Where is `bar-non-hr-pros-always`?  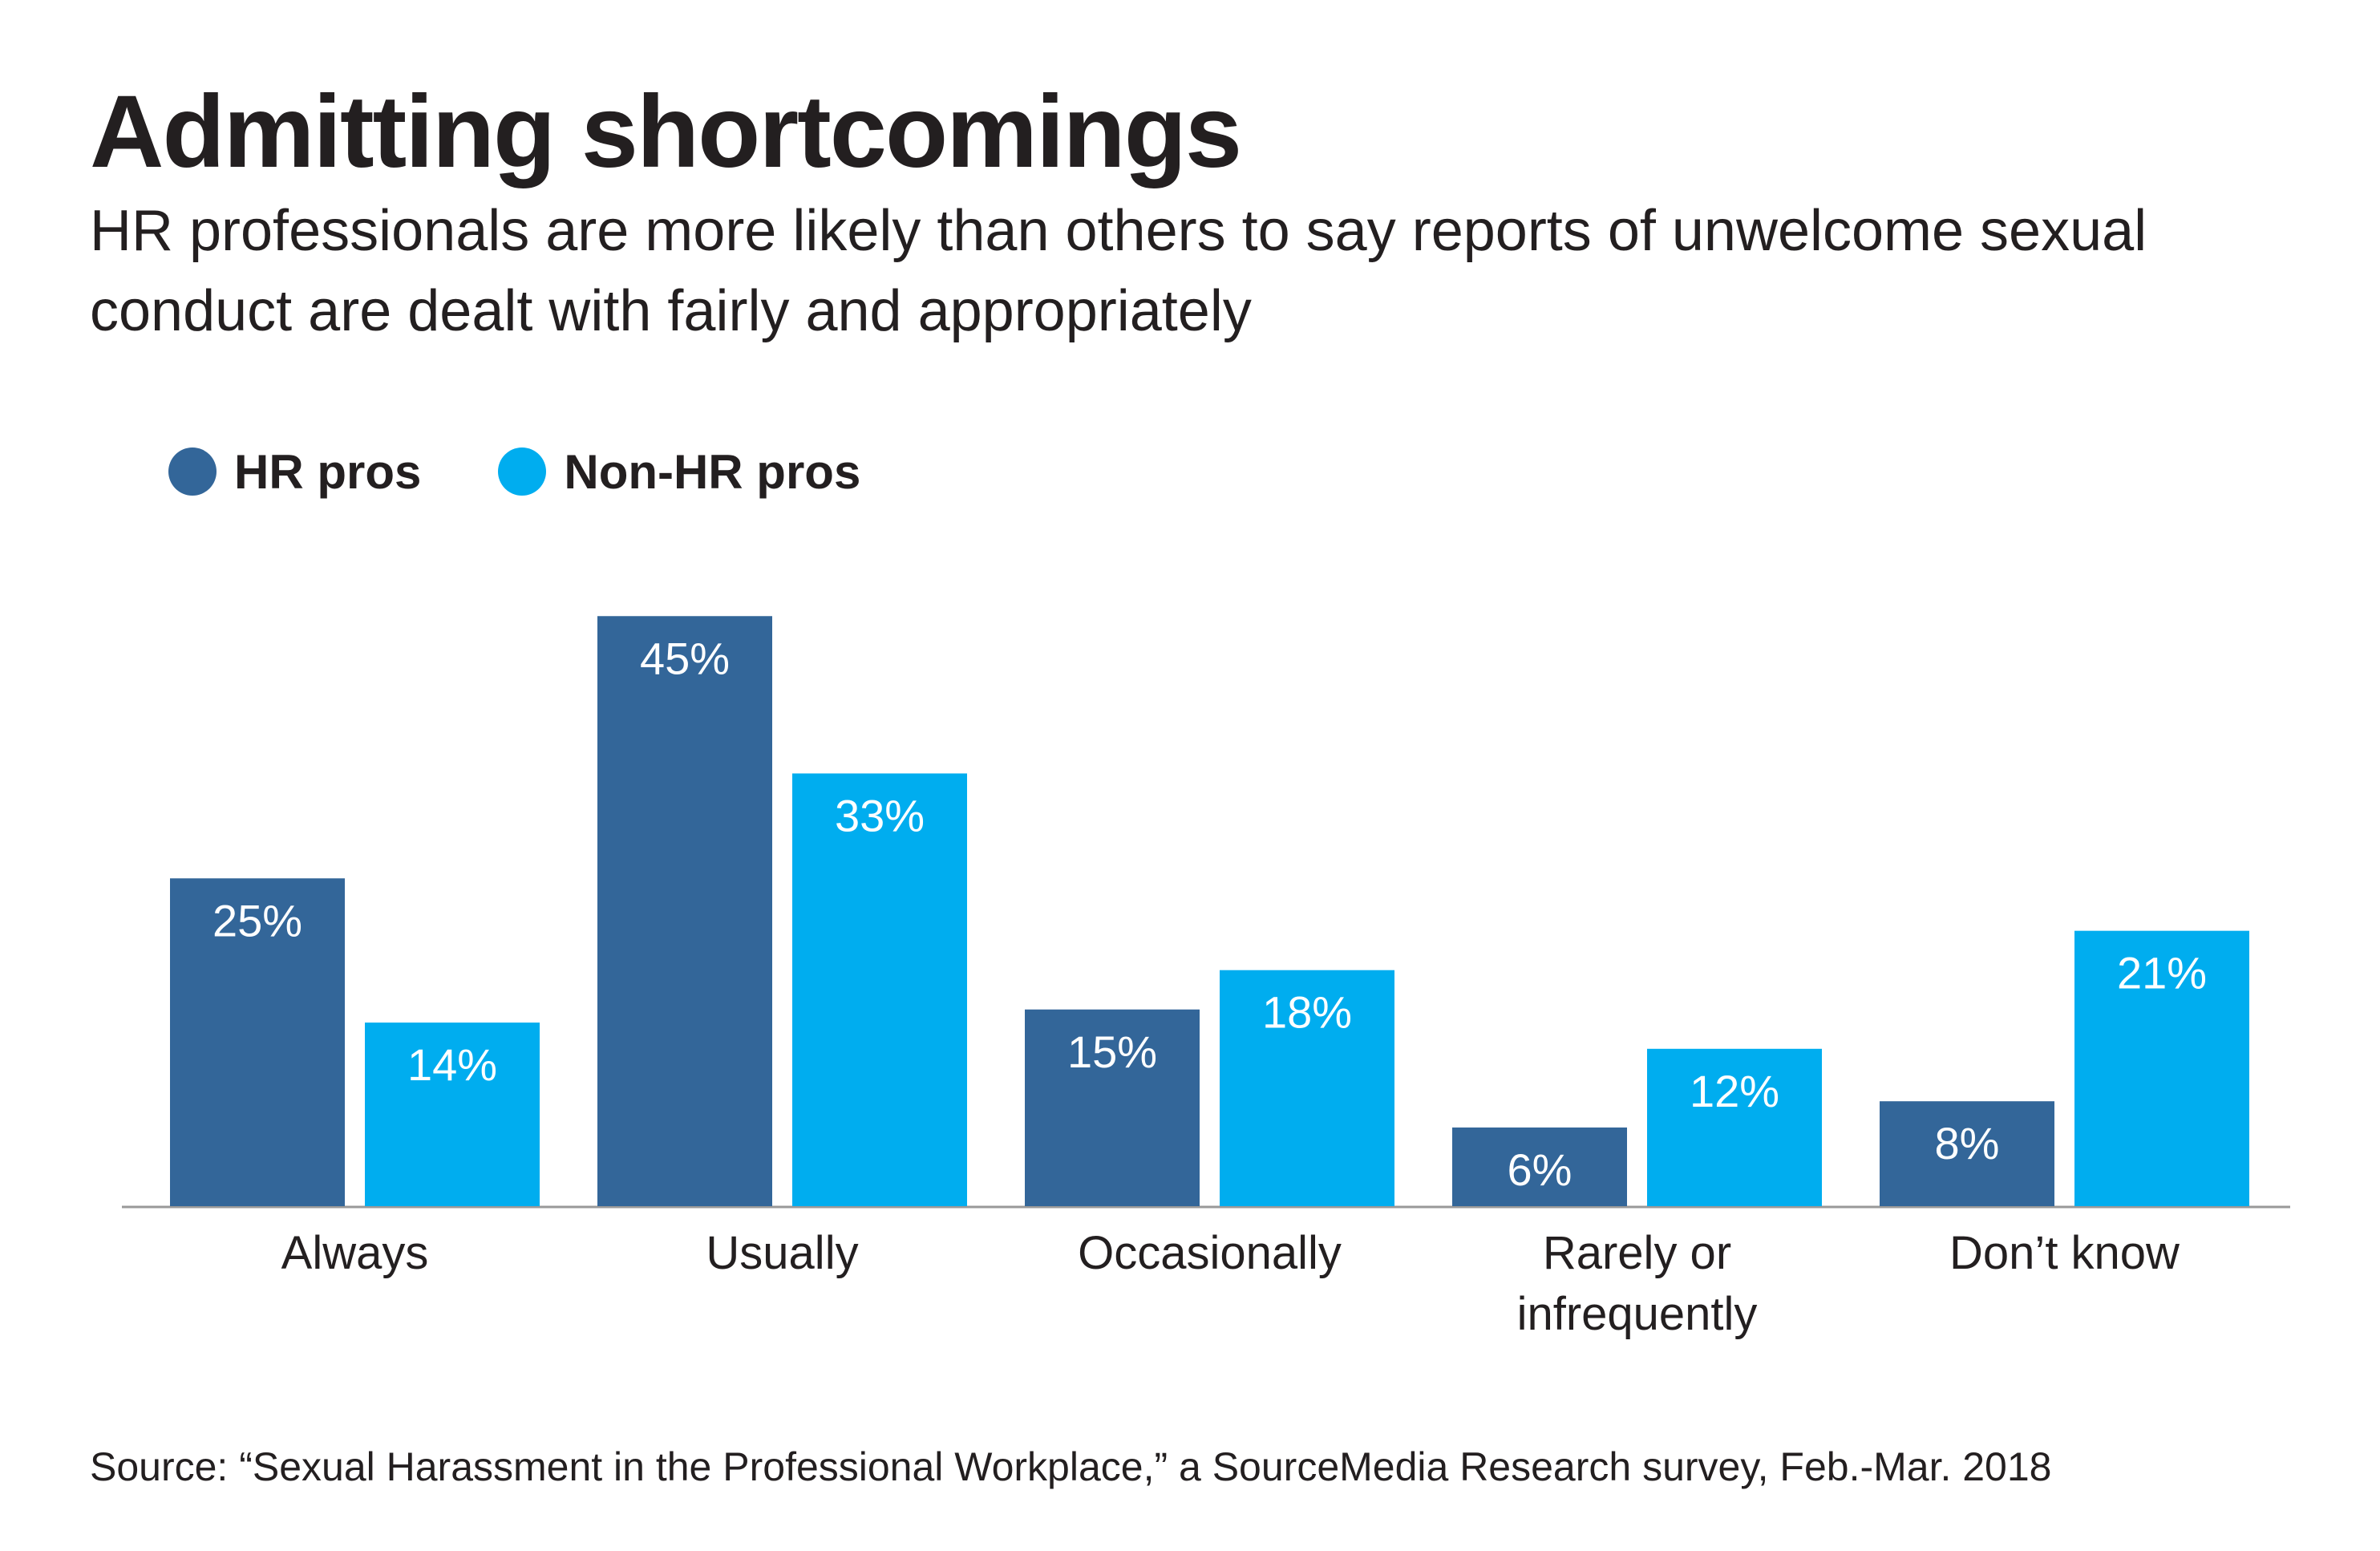 bar-non-hr-pros-always is located at coordinates (452, 1114).